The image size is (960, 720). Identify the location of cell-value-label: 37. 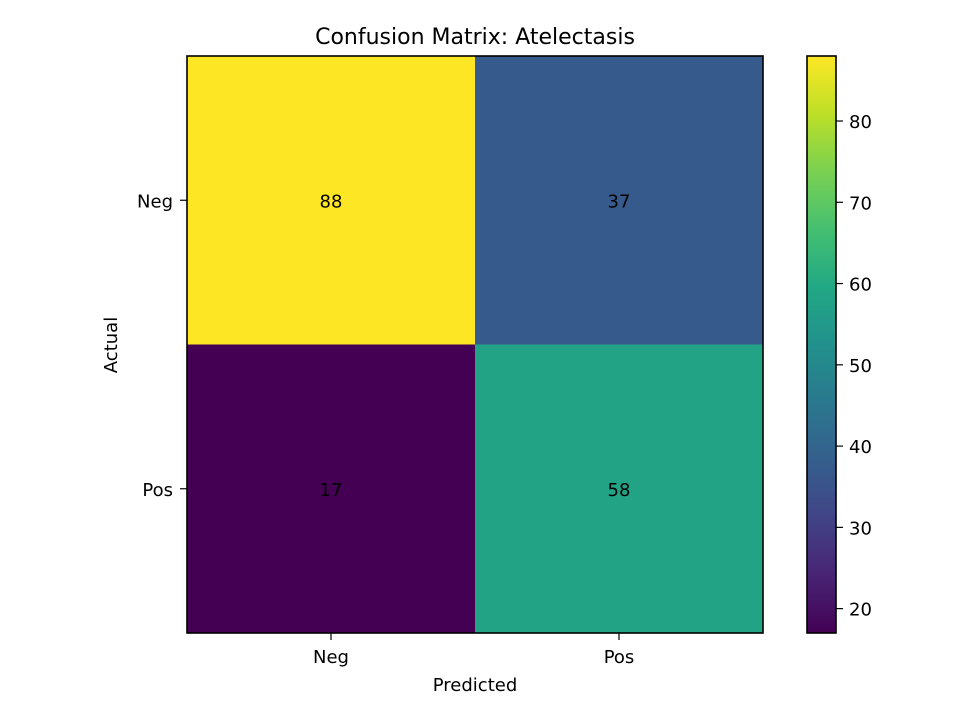
(619, 201).